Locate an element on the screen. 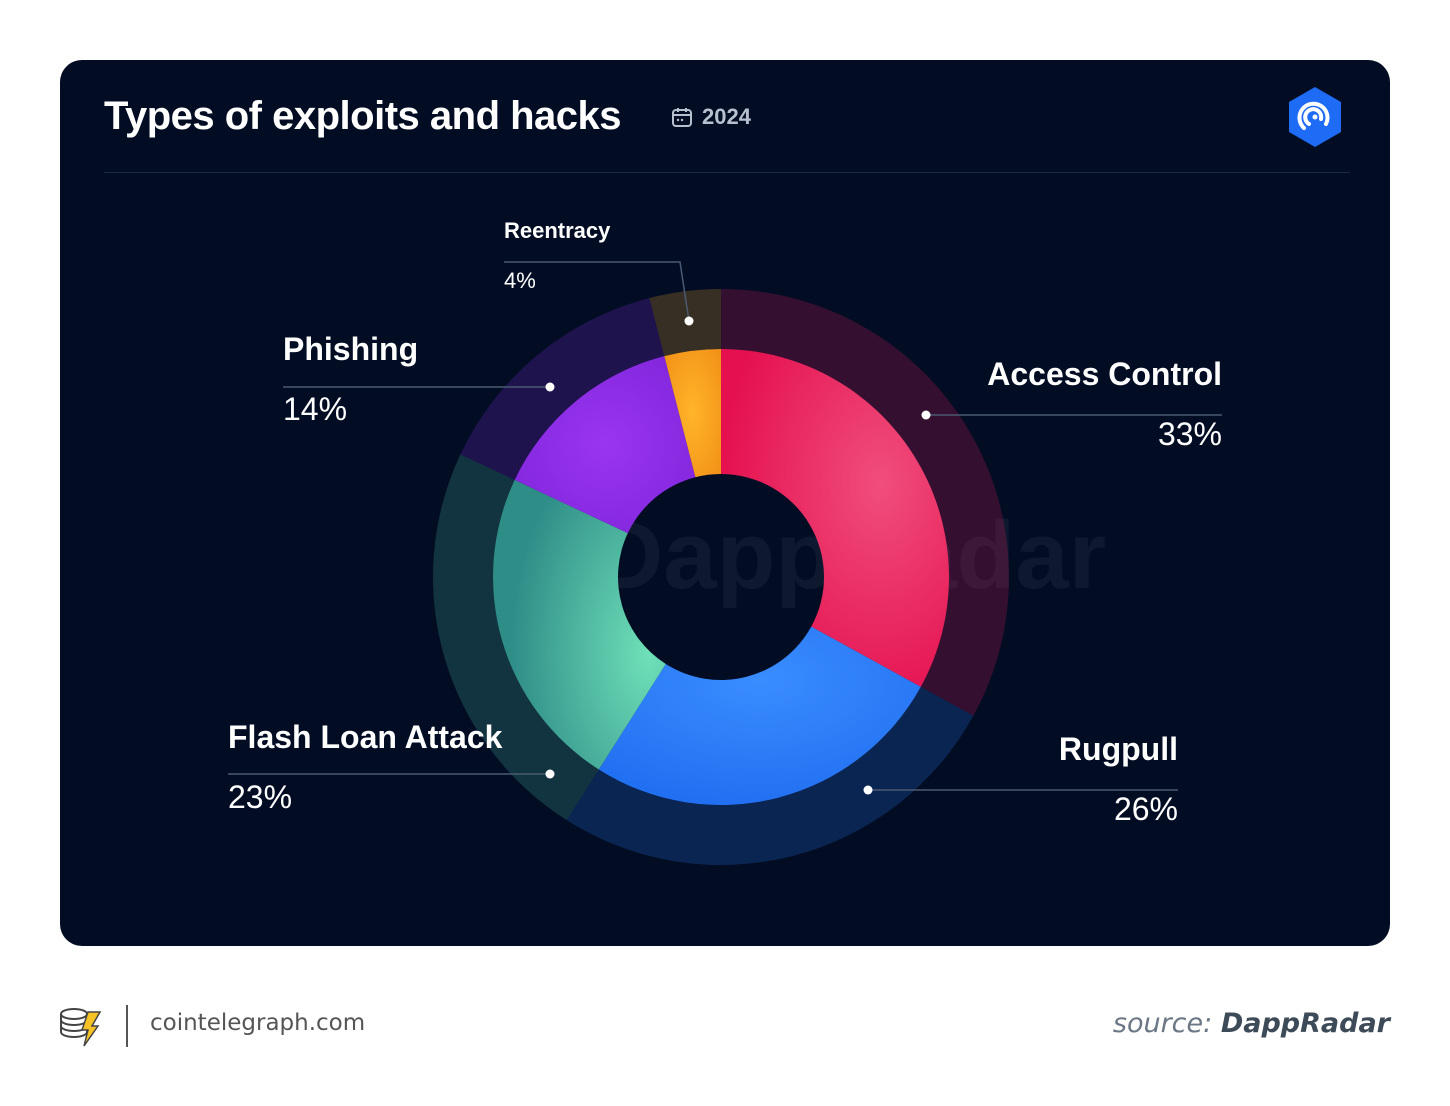 The image size is (1450, 1106). outer-slice-flash-loan-attack is located at coordinates (516, 637).